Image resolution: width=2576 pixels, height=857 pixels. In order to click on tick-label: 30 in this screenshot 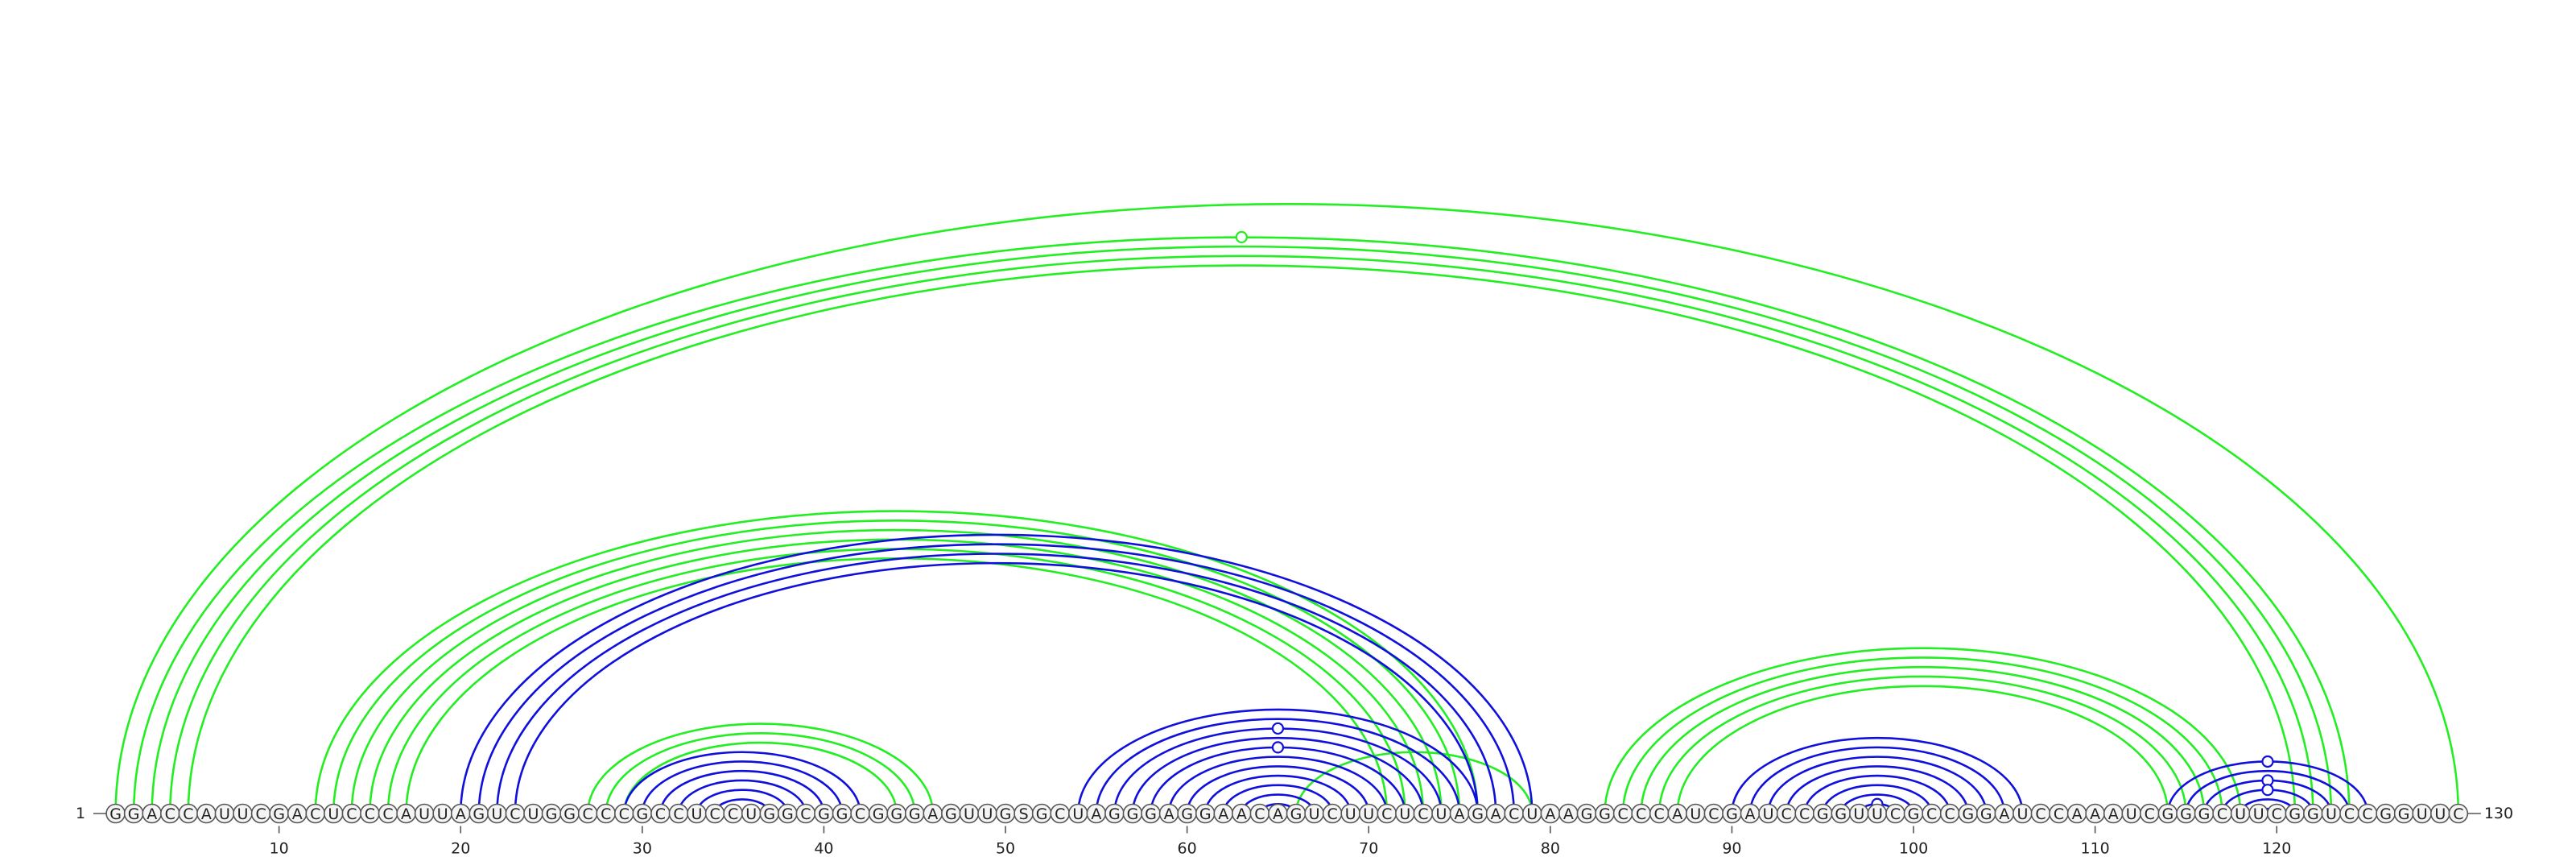, I will do `click(642, 849)`.